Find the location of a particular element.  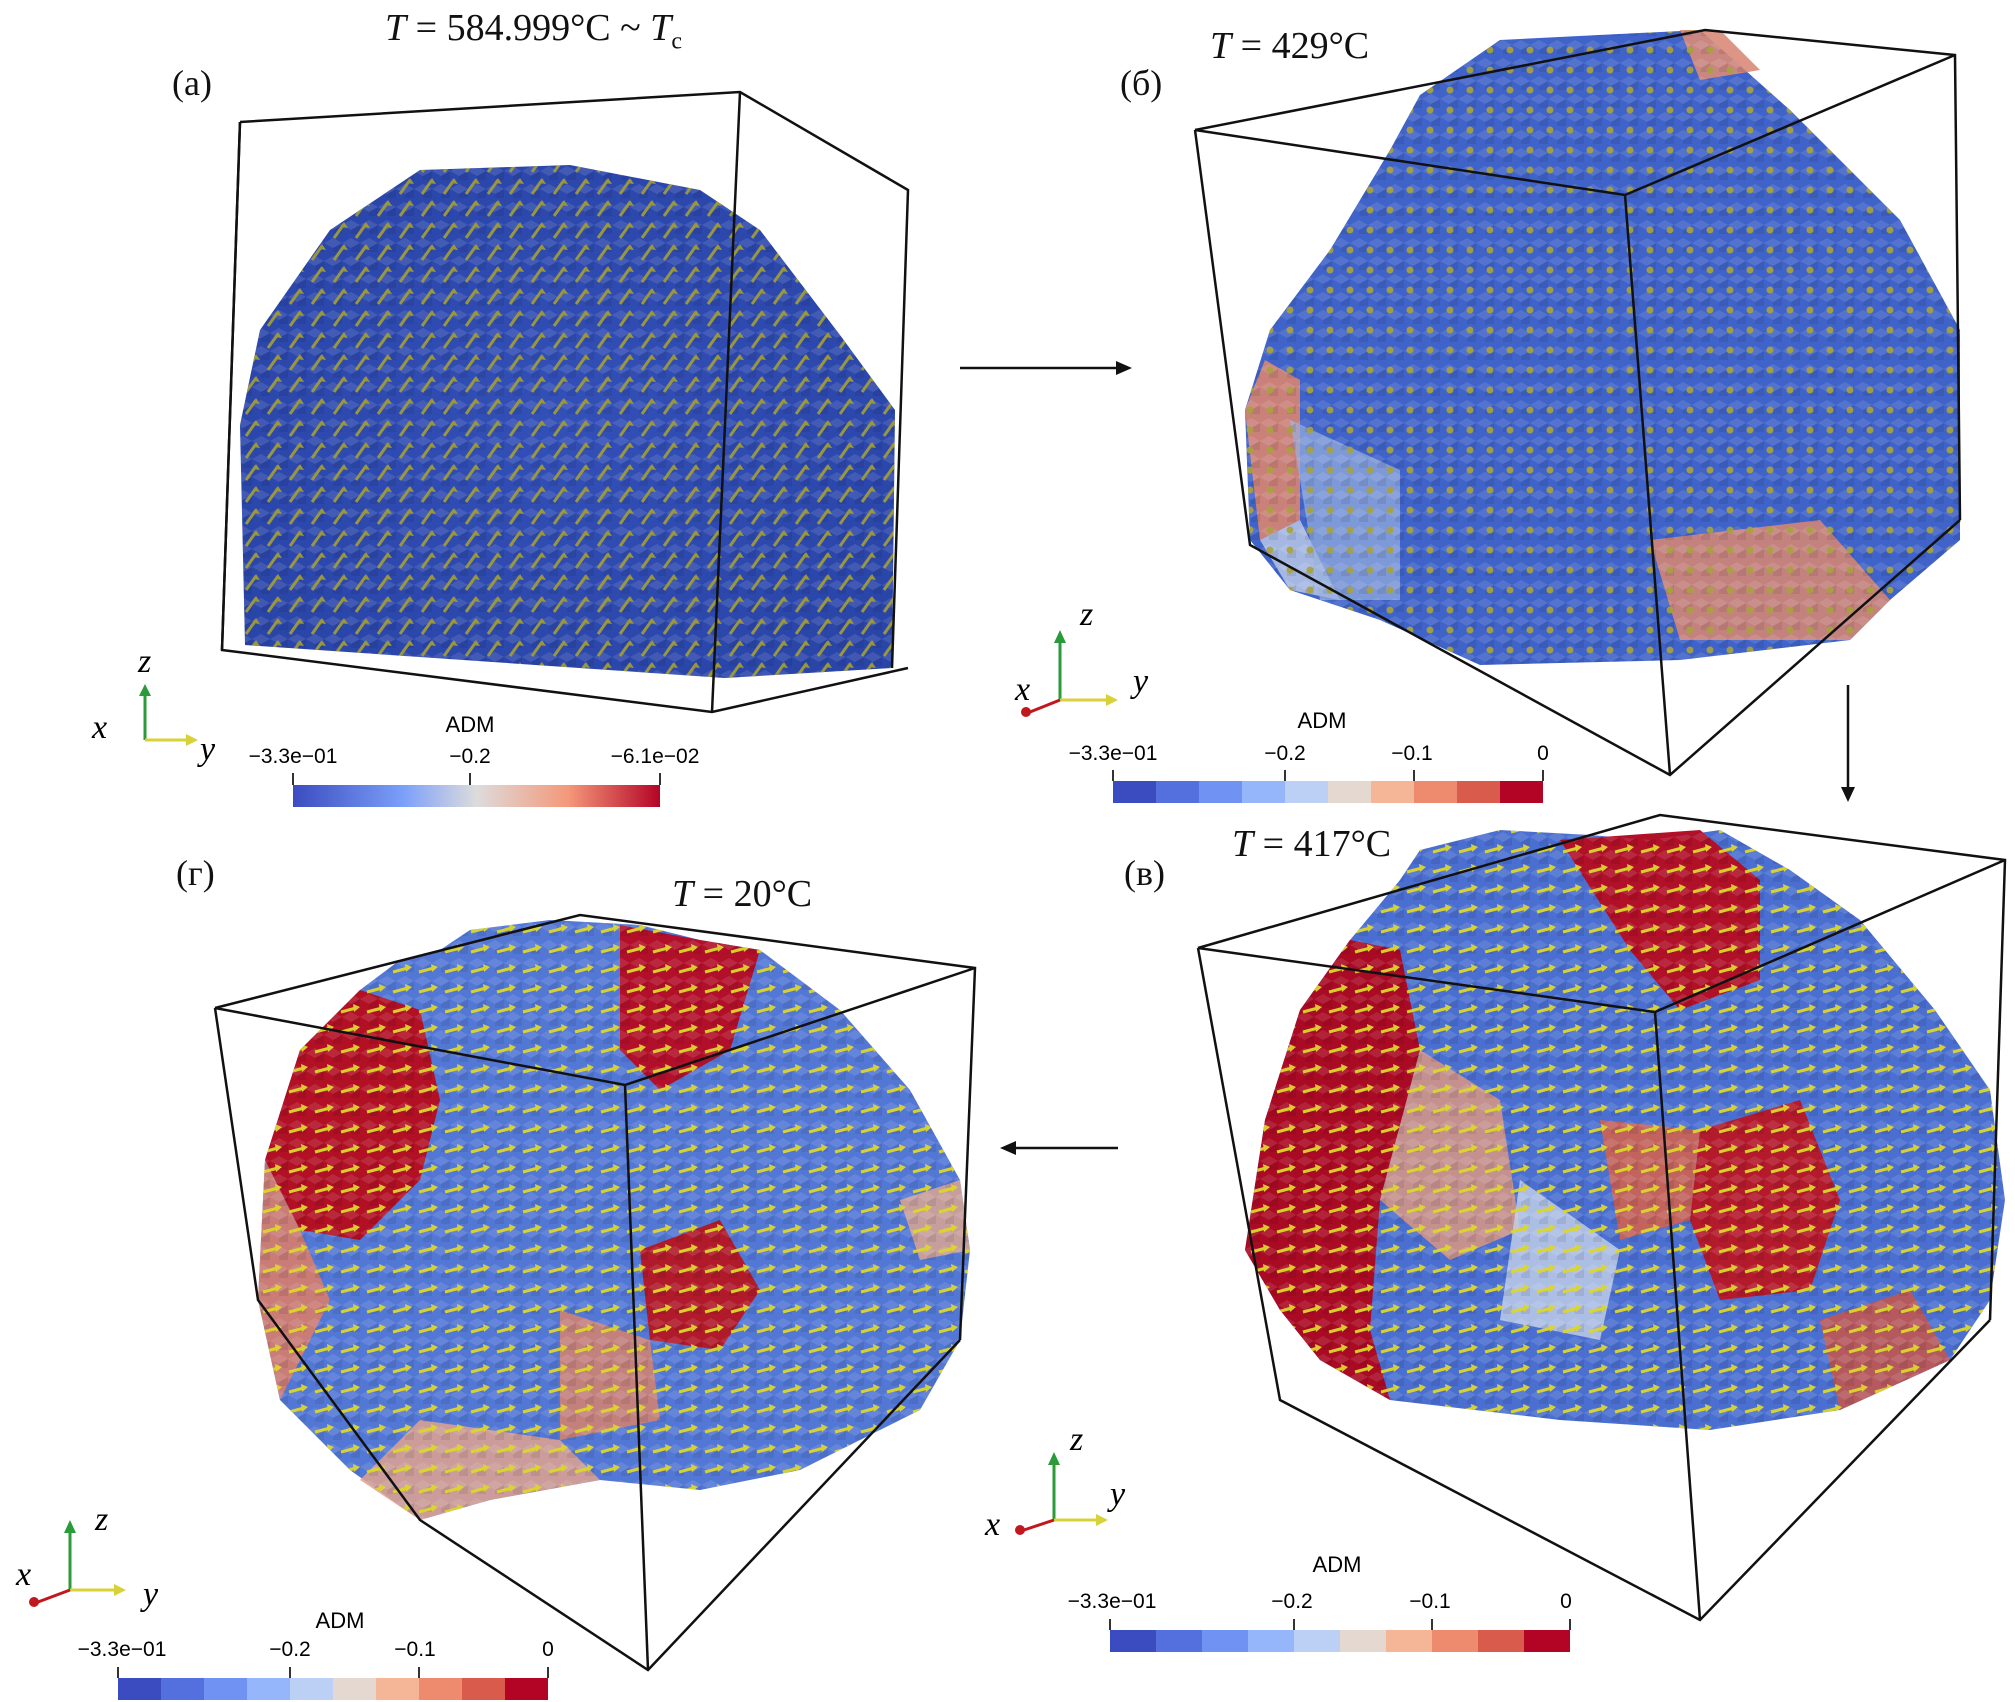

panel-a-colorbar-tick-0: −3.3e−01 is located at coordinates (293, 756).